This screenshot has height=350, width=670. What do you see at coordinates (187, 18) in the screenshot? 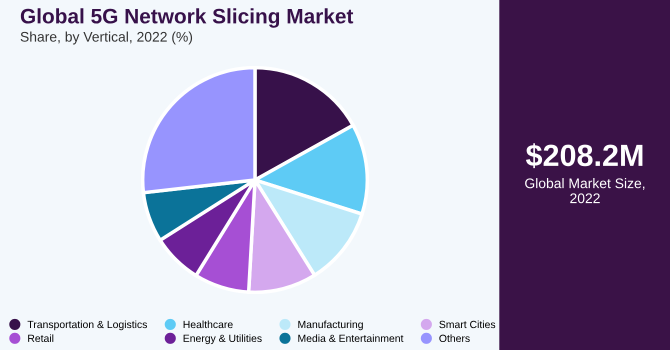
I see `chart-title: Global 5G Network Slicing Market` at bounding box center [187, 18].